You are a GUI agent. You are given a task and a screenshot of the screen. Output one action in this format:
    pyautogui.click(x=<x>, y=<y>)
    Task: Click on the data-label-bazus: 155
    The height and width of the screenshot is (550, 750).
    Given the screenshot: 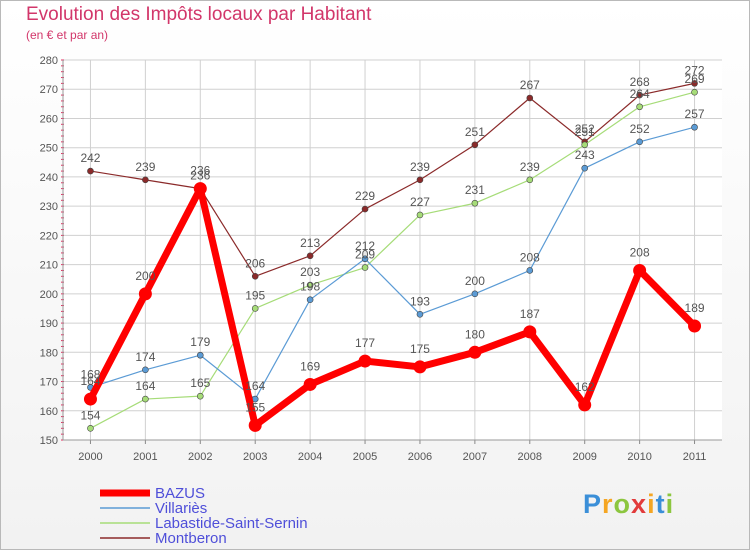 What is the action you would take?
    pyautogui.click(x=255, y=407)
    